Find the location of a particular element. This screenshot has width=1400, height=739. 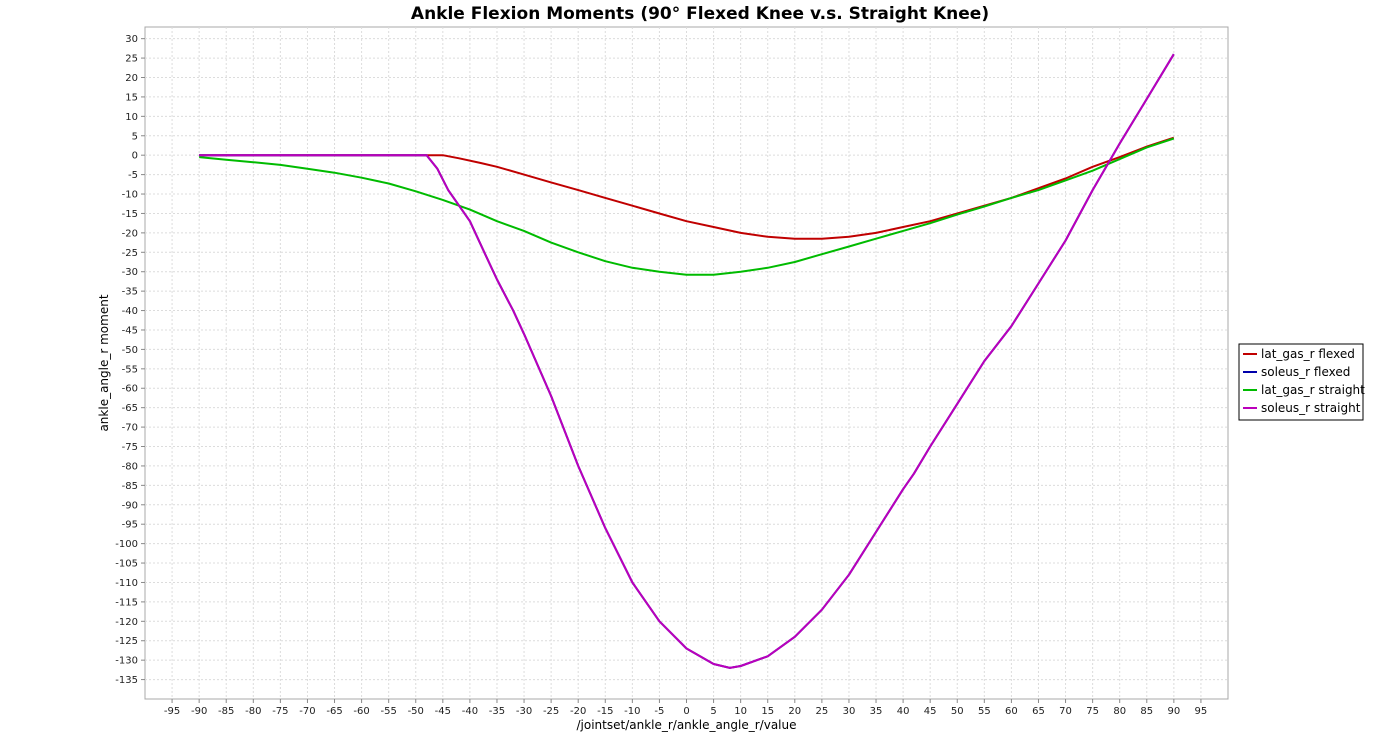

x-tick-label: -35 is located at coordinates (497, 711).